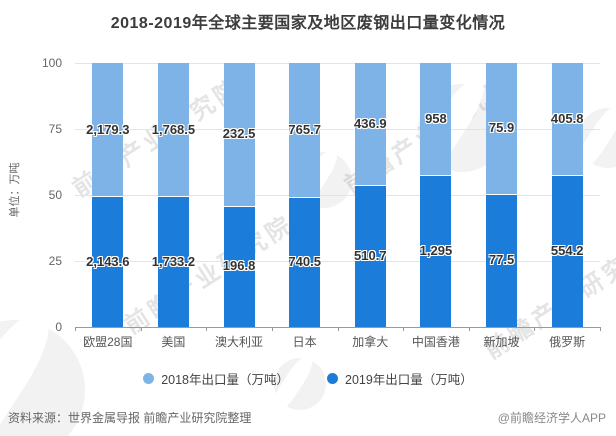 This screenshot has height=436, width=616. I want to click on bar-column: 75.9 77.5 新加坡, so click(502, 206).